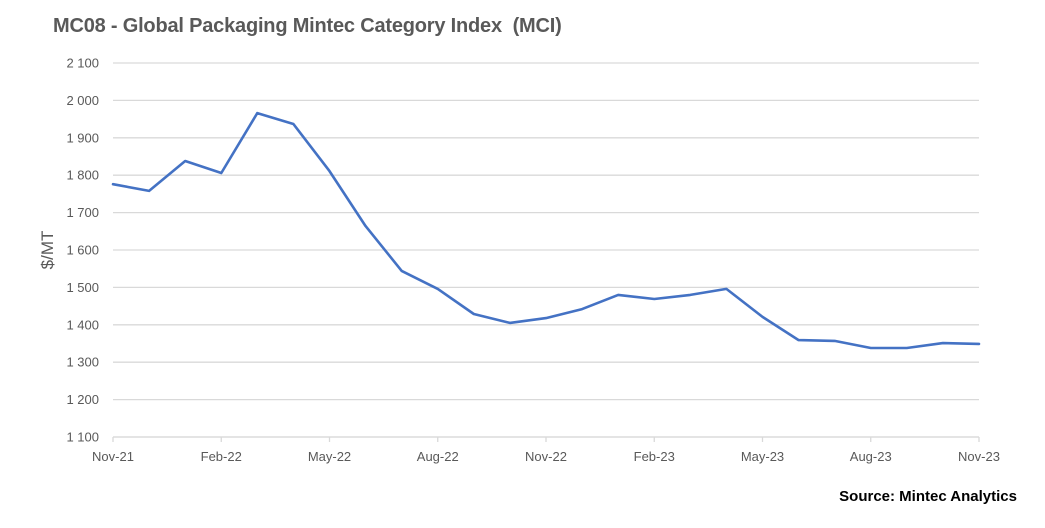  Describe the element at coordinates (329, 456) in the screenshot. I see `x-tick-label: May-22` at that location.